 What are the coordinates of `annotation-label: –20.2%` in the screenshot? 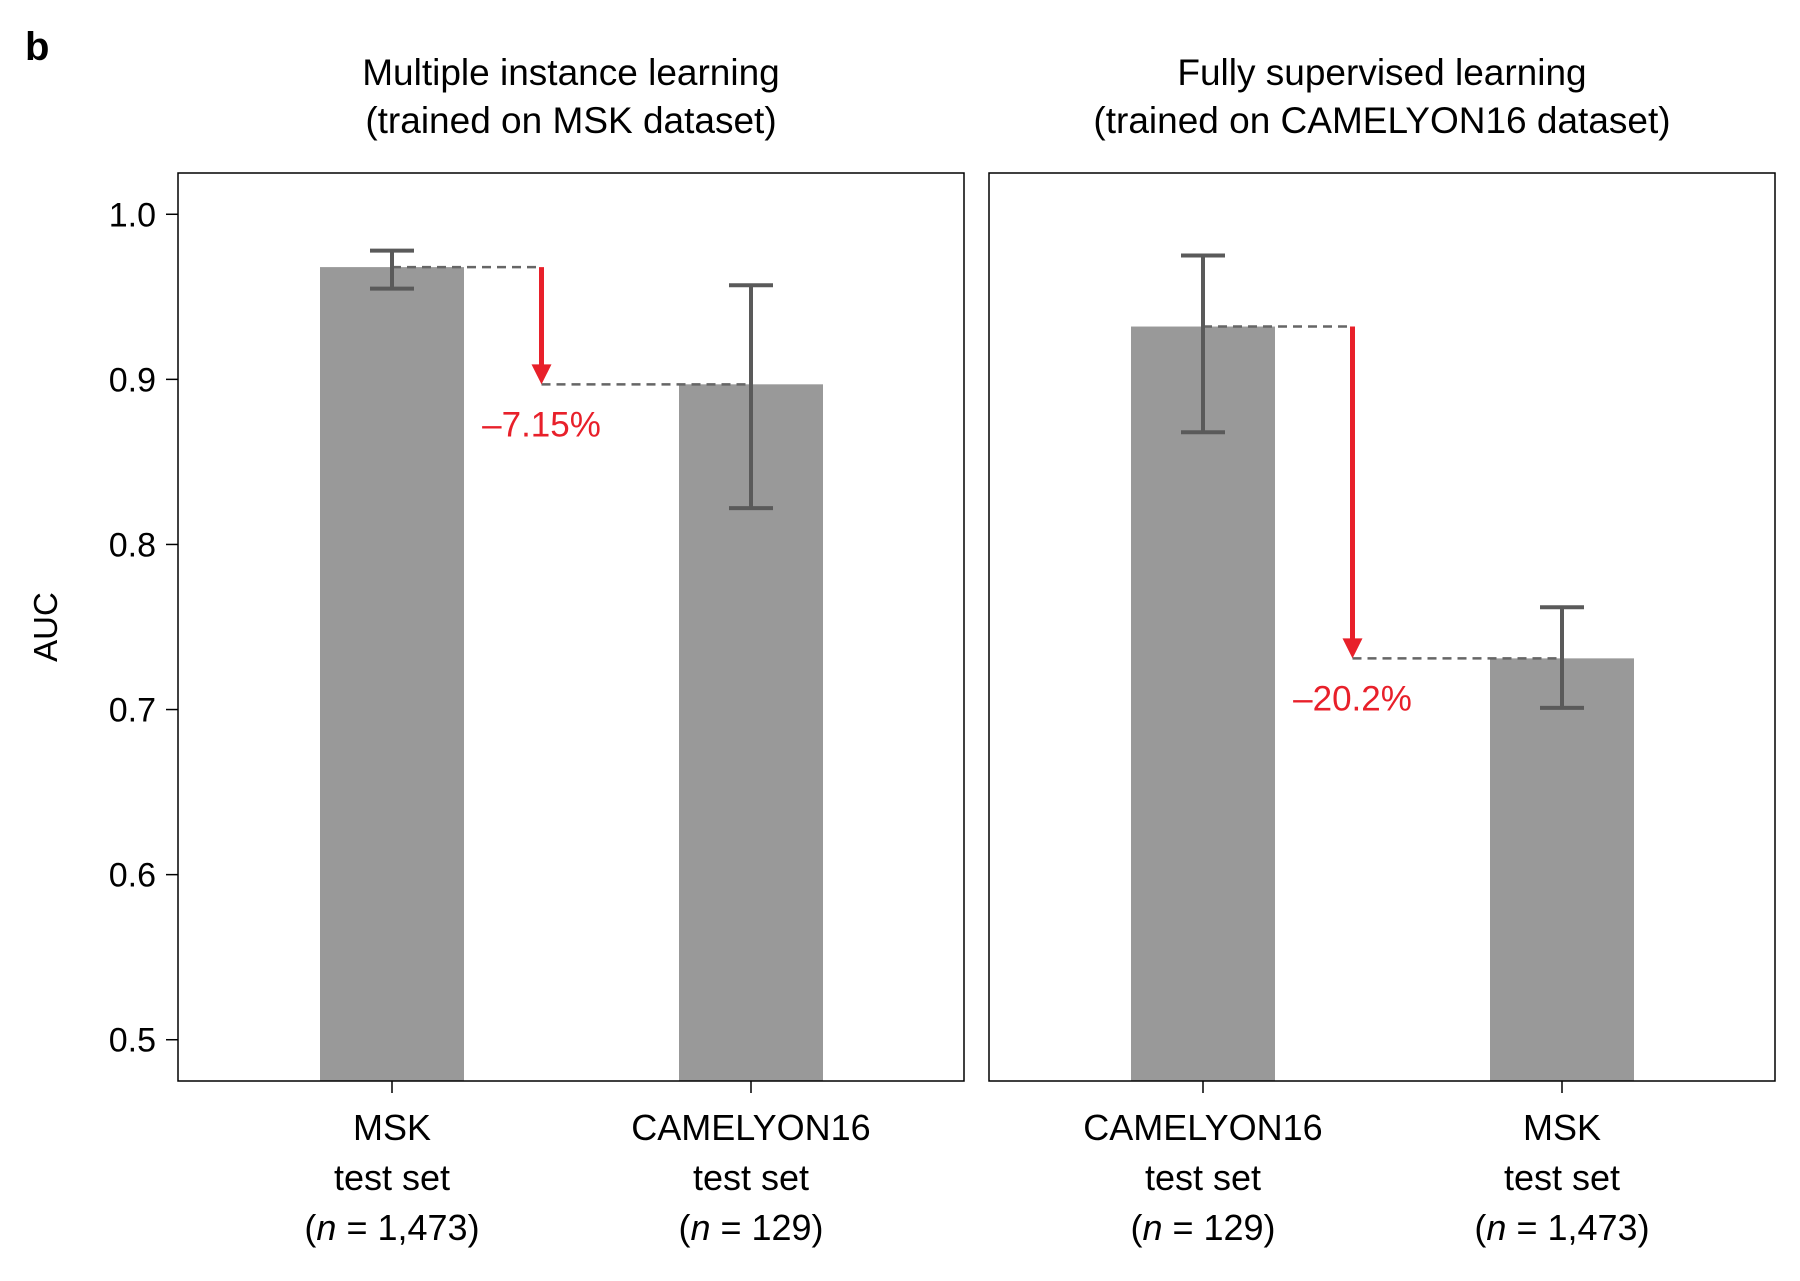 It's located at (1352, 698).